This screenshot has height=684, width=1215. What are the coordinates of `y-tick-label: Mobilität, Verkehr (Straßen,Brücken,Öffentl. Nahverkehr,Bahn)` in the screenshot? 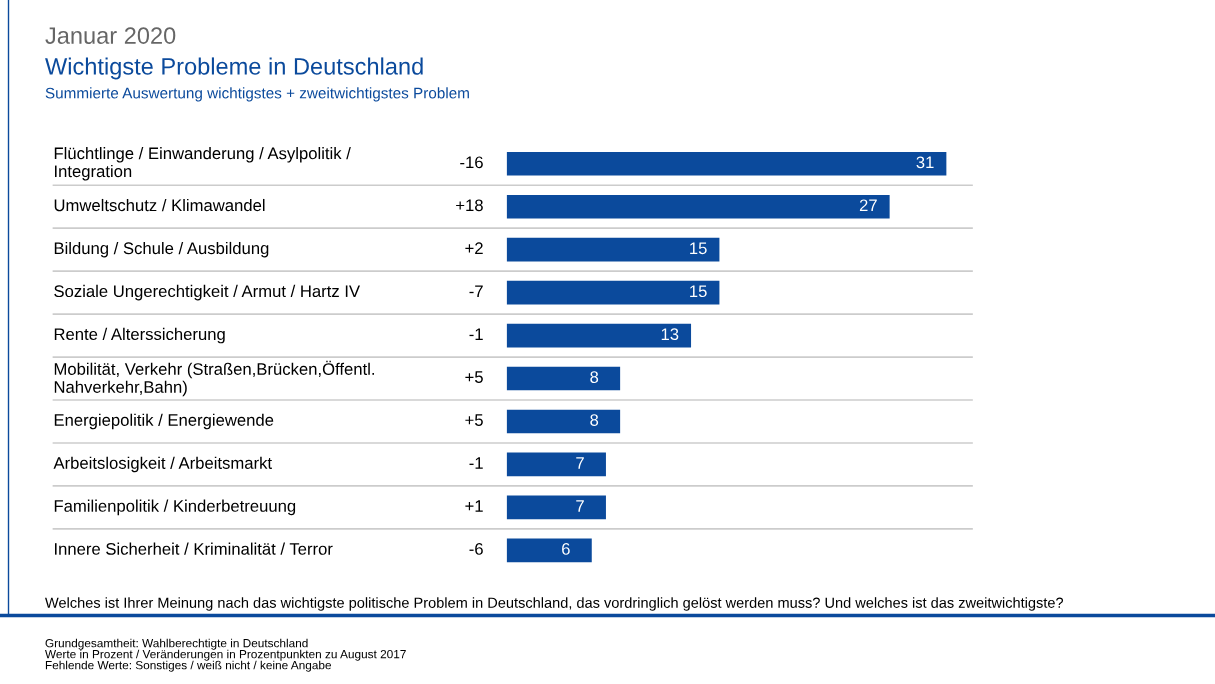 It's located at (214, 378).